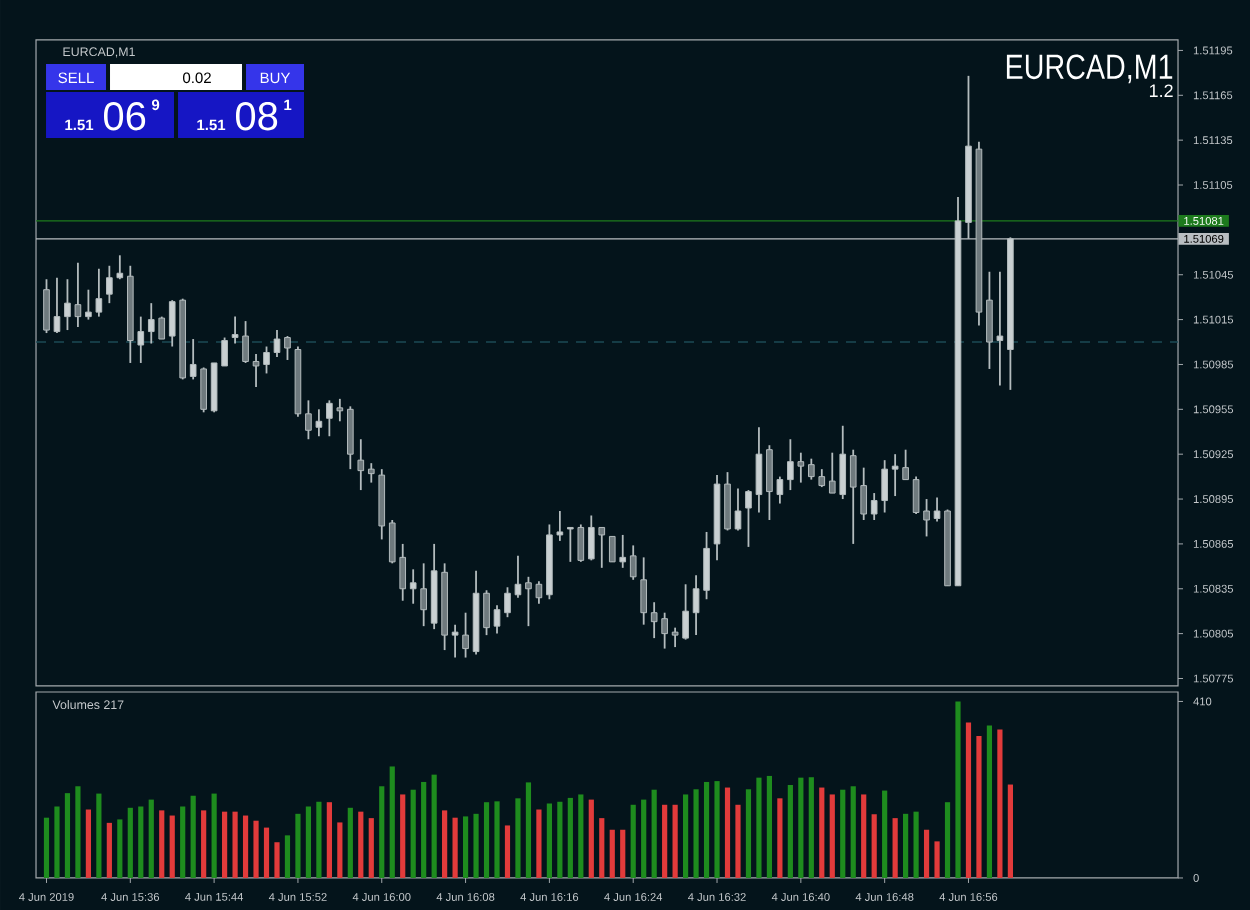 The image size is (1250, 910). What do you see at coordinates (256, 116) in the screenshot?
I see `annotation: 08` at bounding box center [256, 116].